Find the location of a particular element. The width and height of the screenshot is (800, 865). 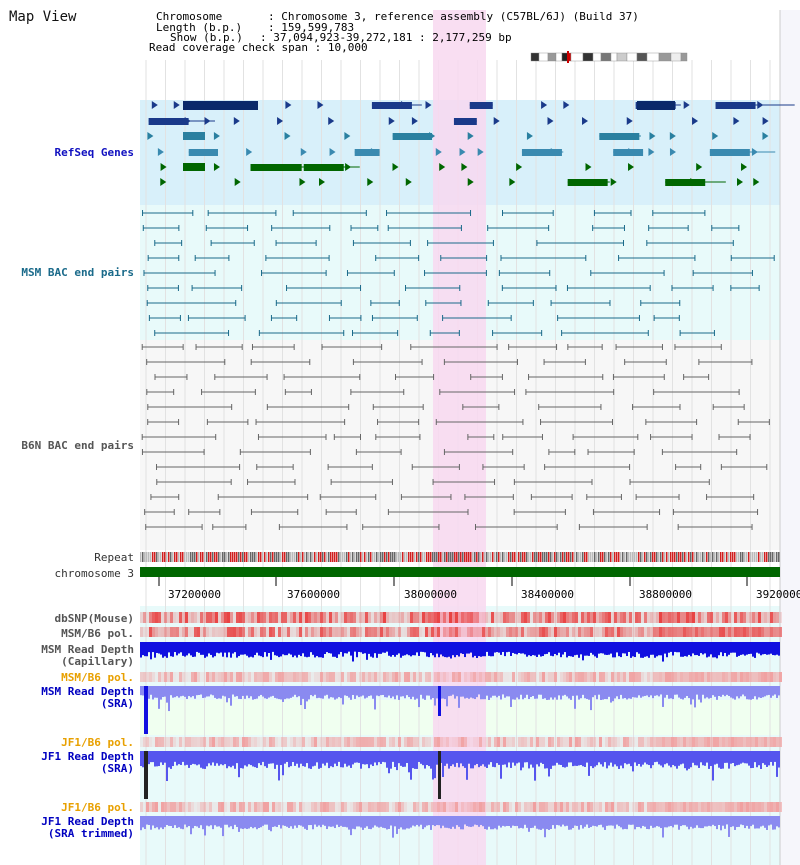

gene-marker is located at coordinates (550, 121).